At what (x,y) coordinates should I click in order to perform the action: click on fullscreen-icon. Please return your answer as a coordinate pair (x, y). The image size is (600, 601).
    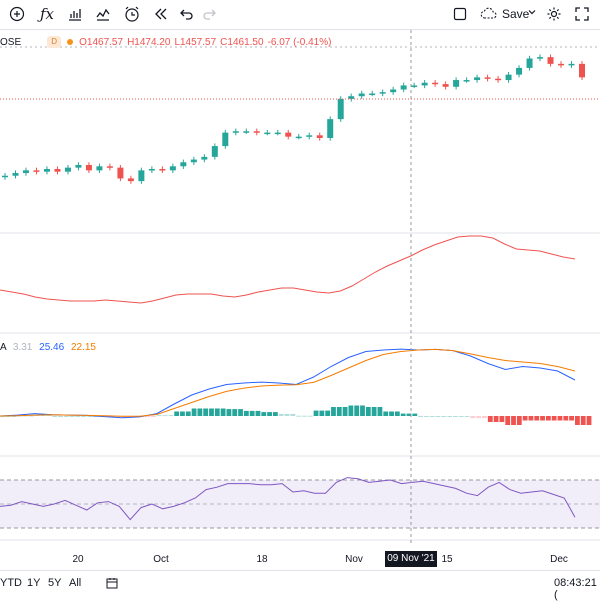
    Looking at the image, I should click on (582, 14).